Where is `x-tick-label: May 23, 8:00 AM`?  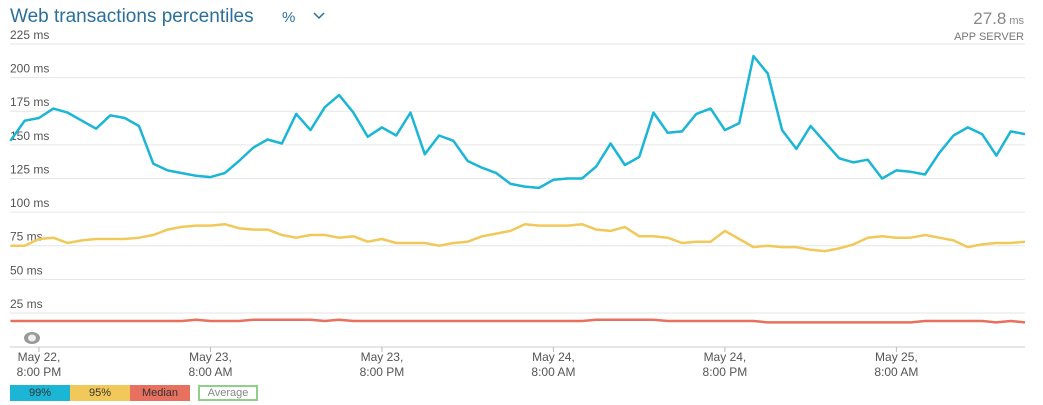 x-tick-label: May 23, 8:00 AM is located at coordinates (210, 364).